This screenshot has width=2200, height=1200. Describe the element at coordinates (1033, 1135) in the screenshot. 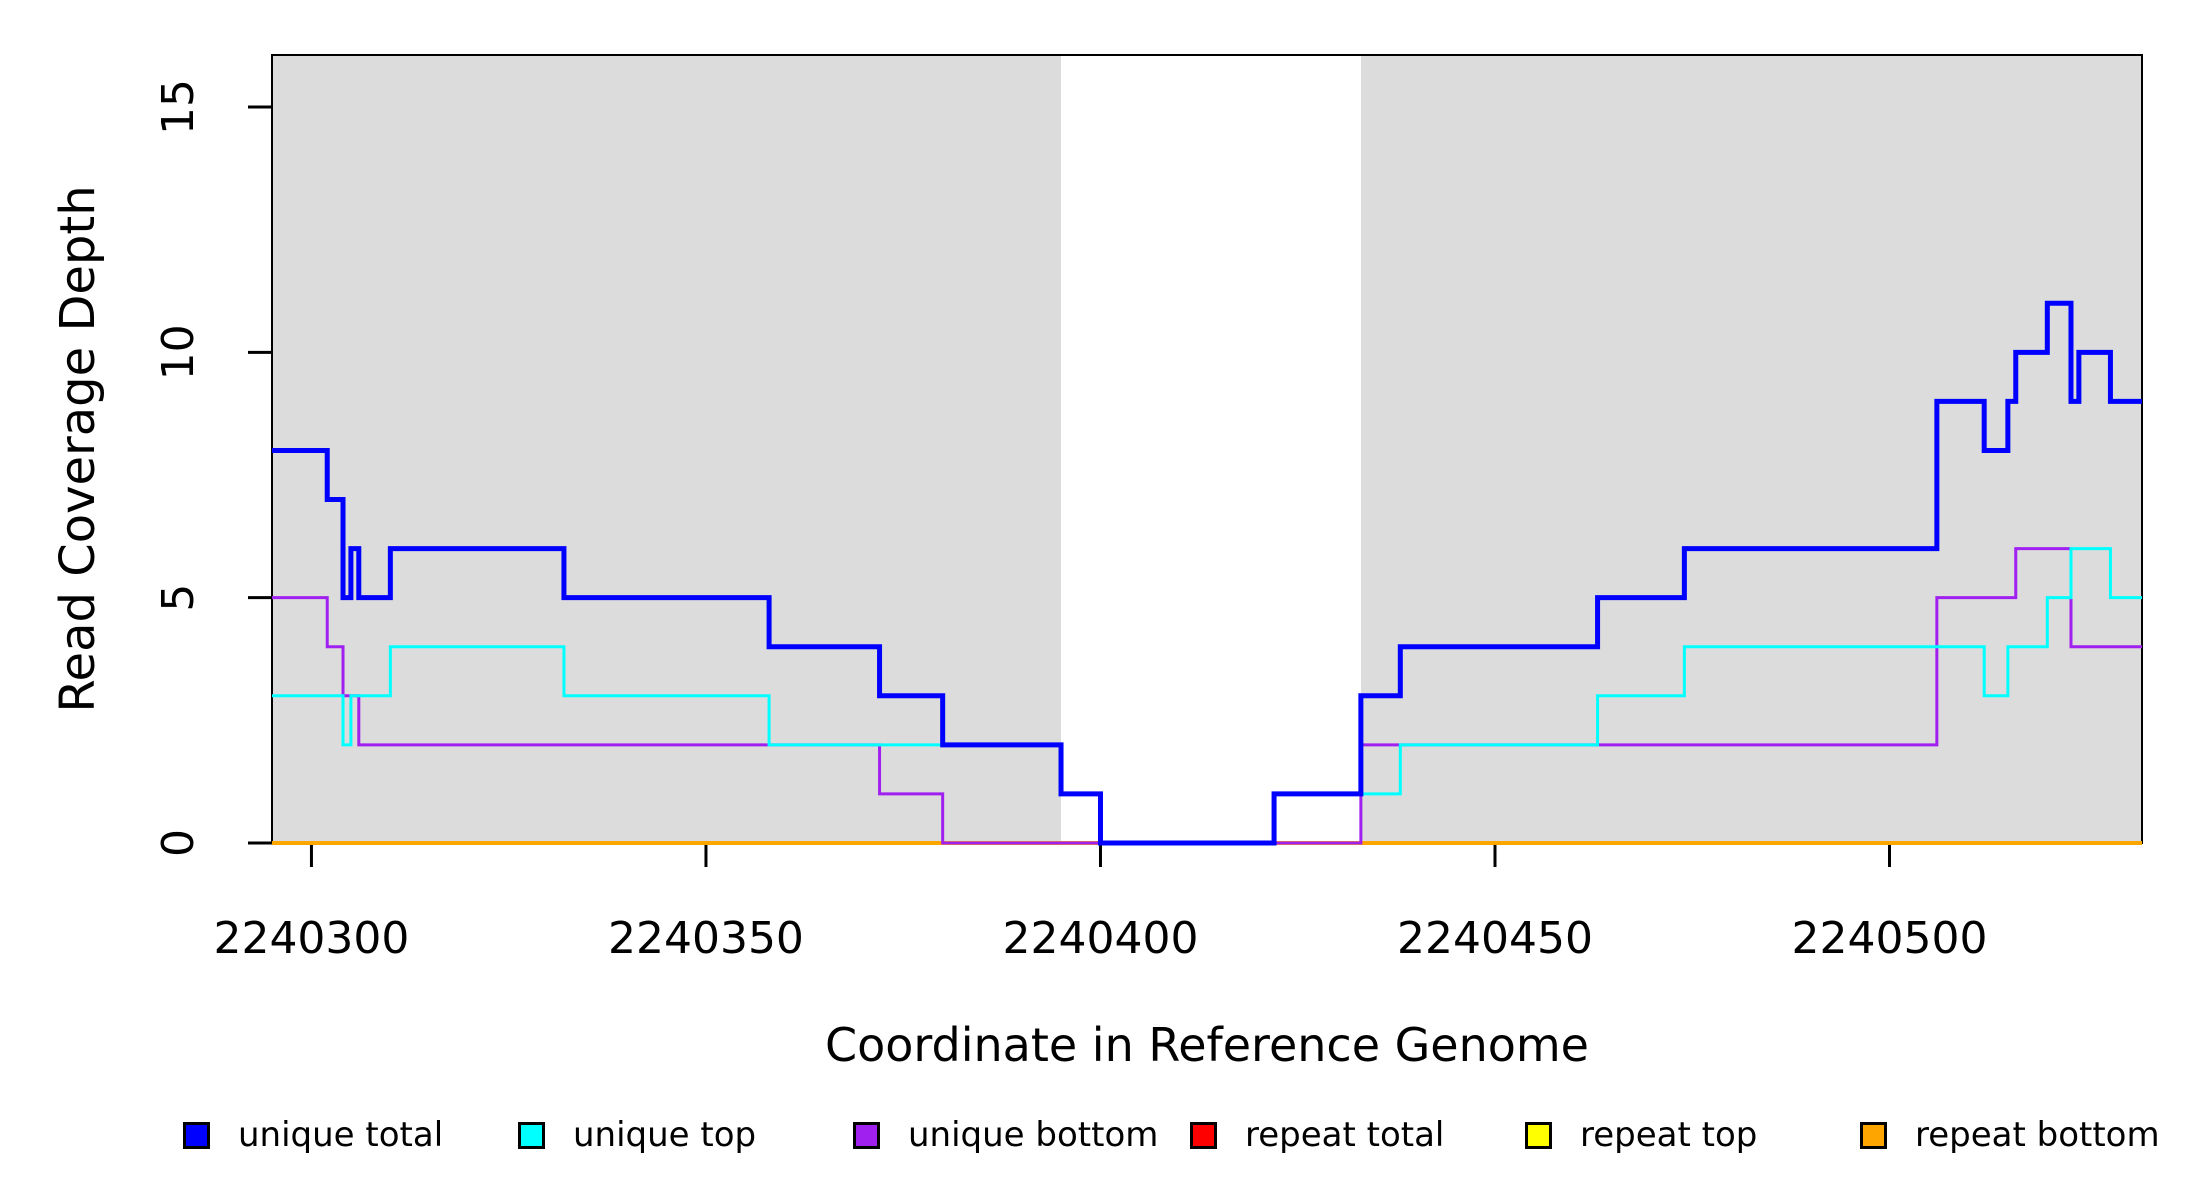

I see `legend-label: unique bottom` at that location.